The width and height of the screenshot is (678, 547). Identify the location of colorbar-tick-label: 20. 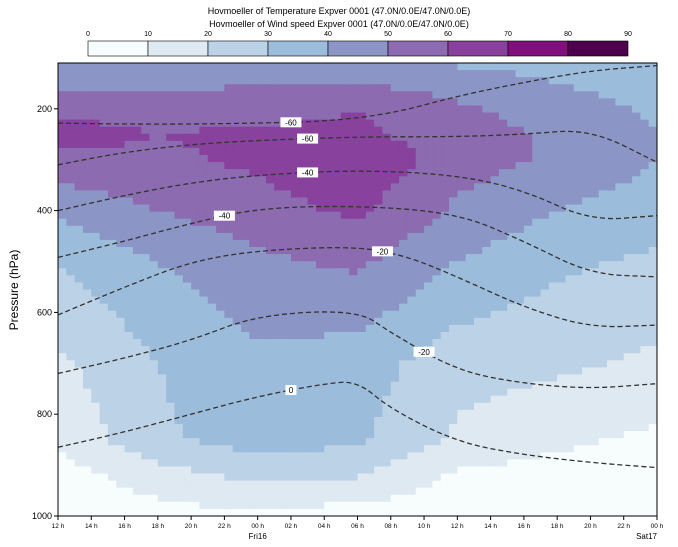
(208, 34).